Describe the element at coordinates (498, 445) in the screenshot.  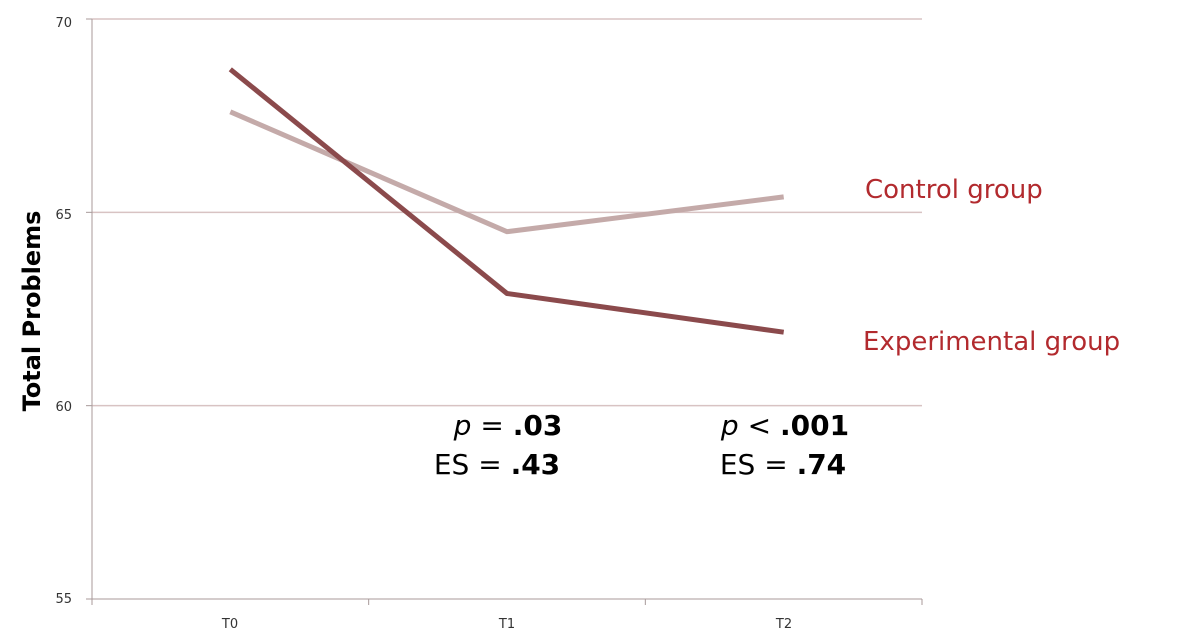
I see `annotation-t1: p = .03 ES = .43` at that location.